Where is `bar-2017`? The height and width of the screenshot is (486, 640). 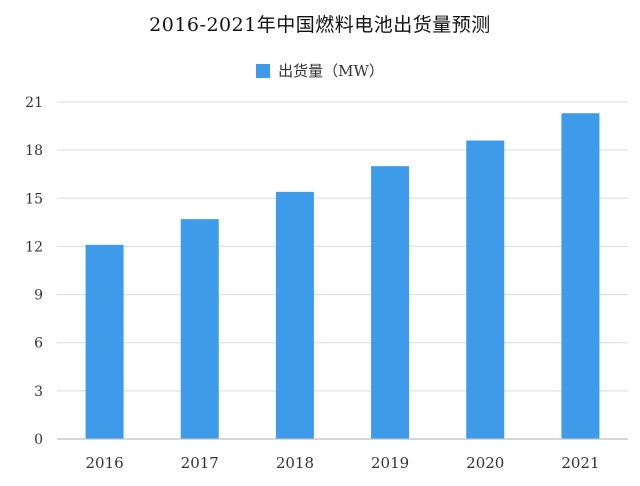 bar-2017 is located at coordinates (199, 329).